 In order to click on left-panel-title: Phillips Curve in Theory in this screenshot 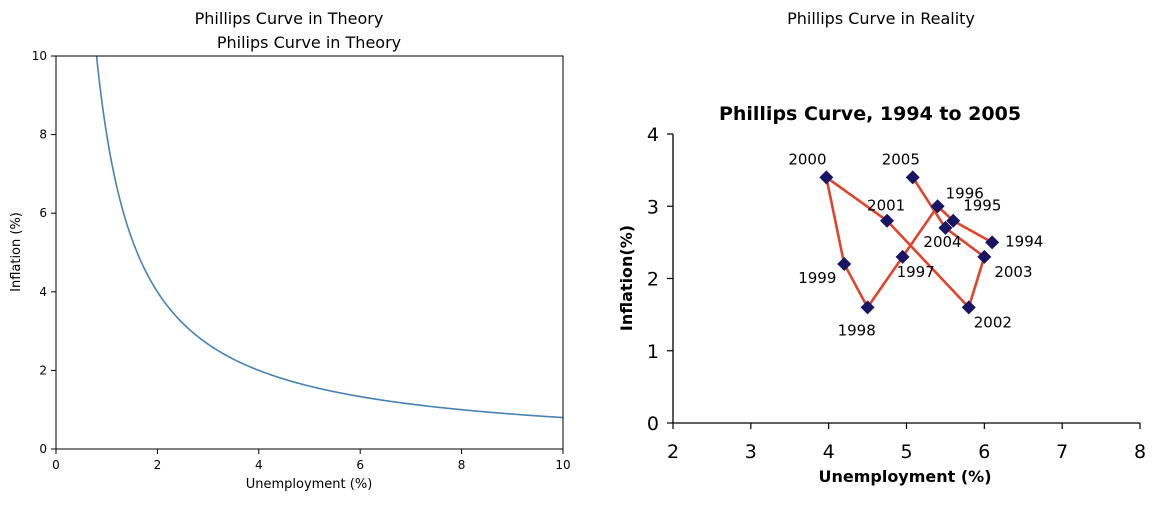, I will do `click(289, 18)`.